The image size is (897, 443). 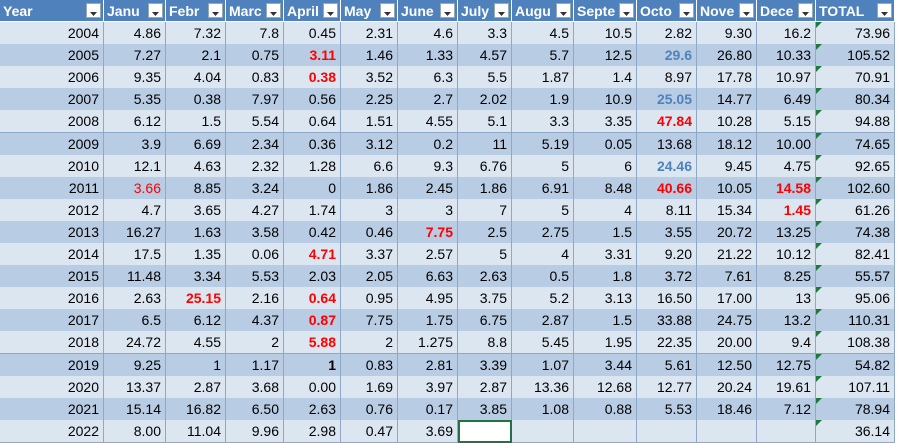 What do you see at coordinates (312, 365) in the screenshot?
I see `value-cell: 1` at bounding box center [312, 365].